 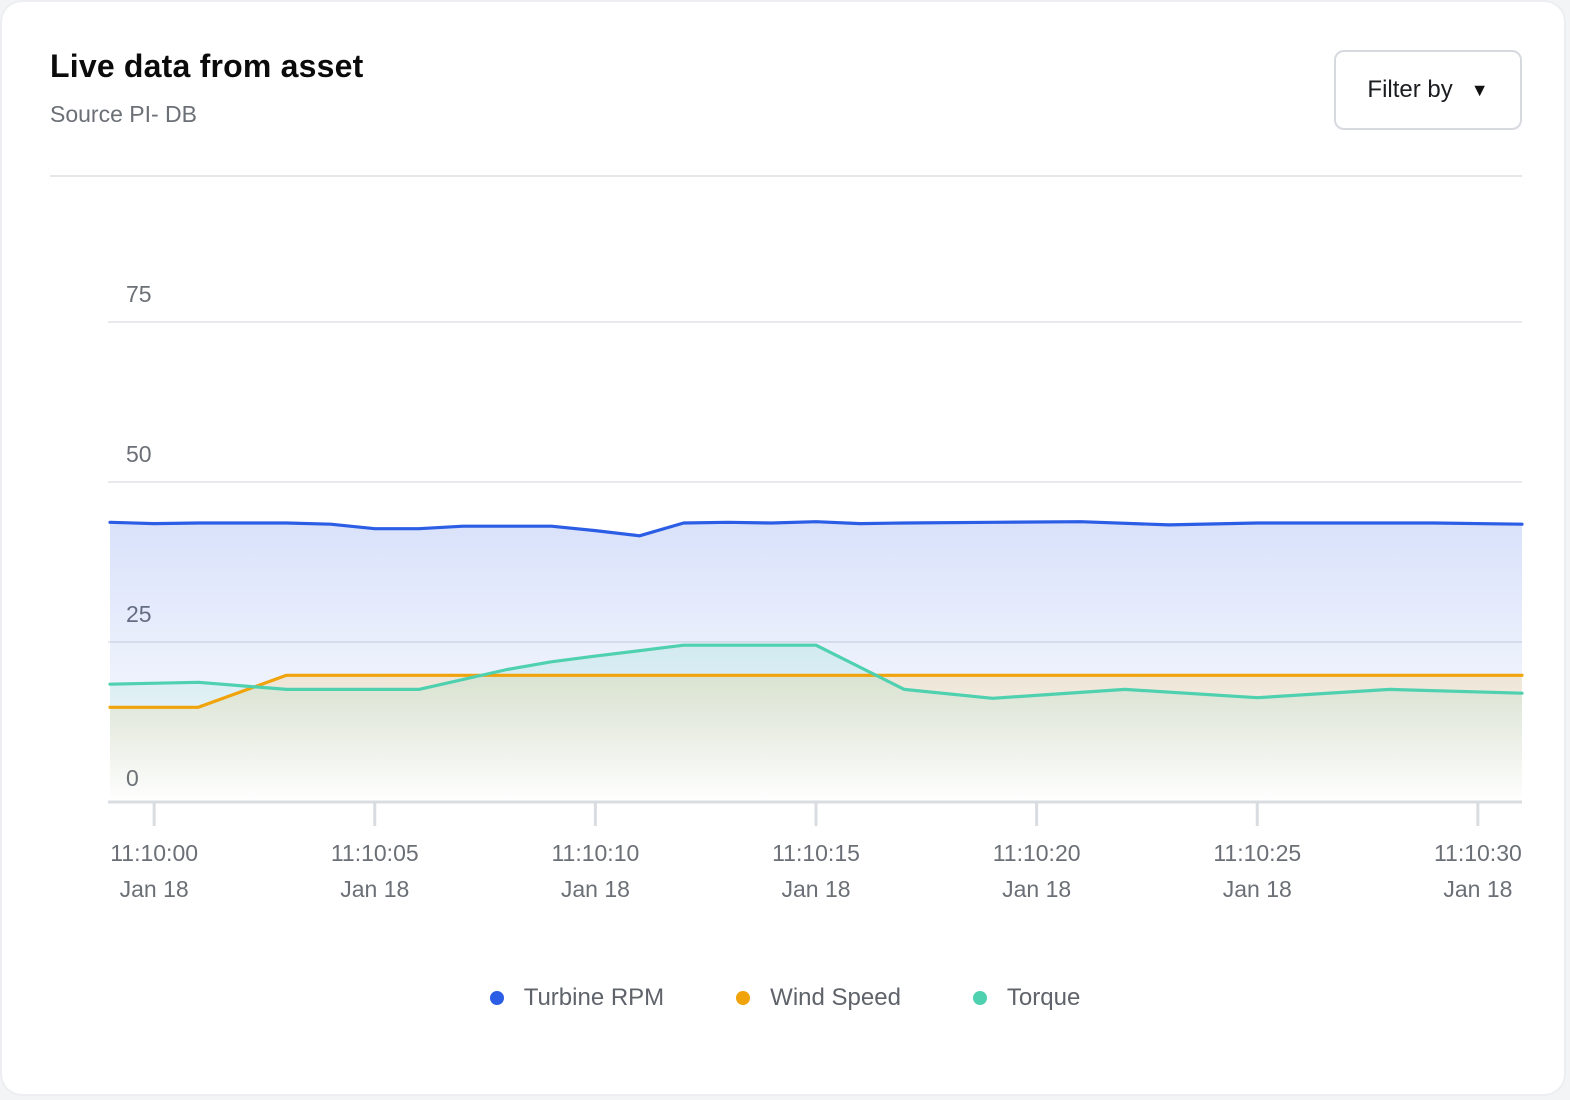 What do you see at coordinates (1037, 853) in the screenshot?
I see `x-tick-time-label: 11:10:20` at bounding box center [1037, 853].